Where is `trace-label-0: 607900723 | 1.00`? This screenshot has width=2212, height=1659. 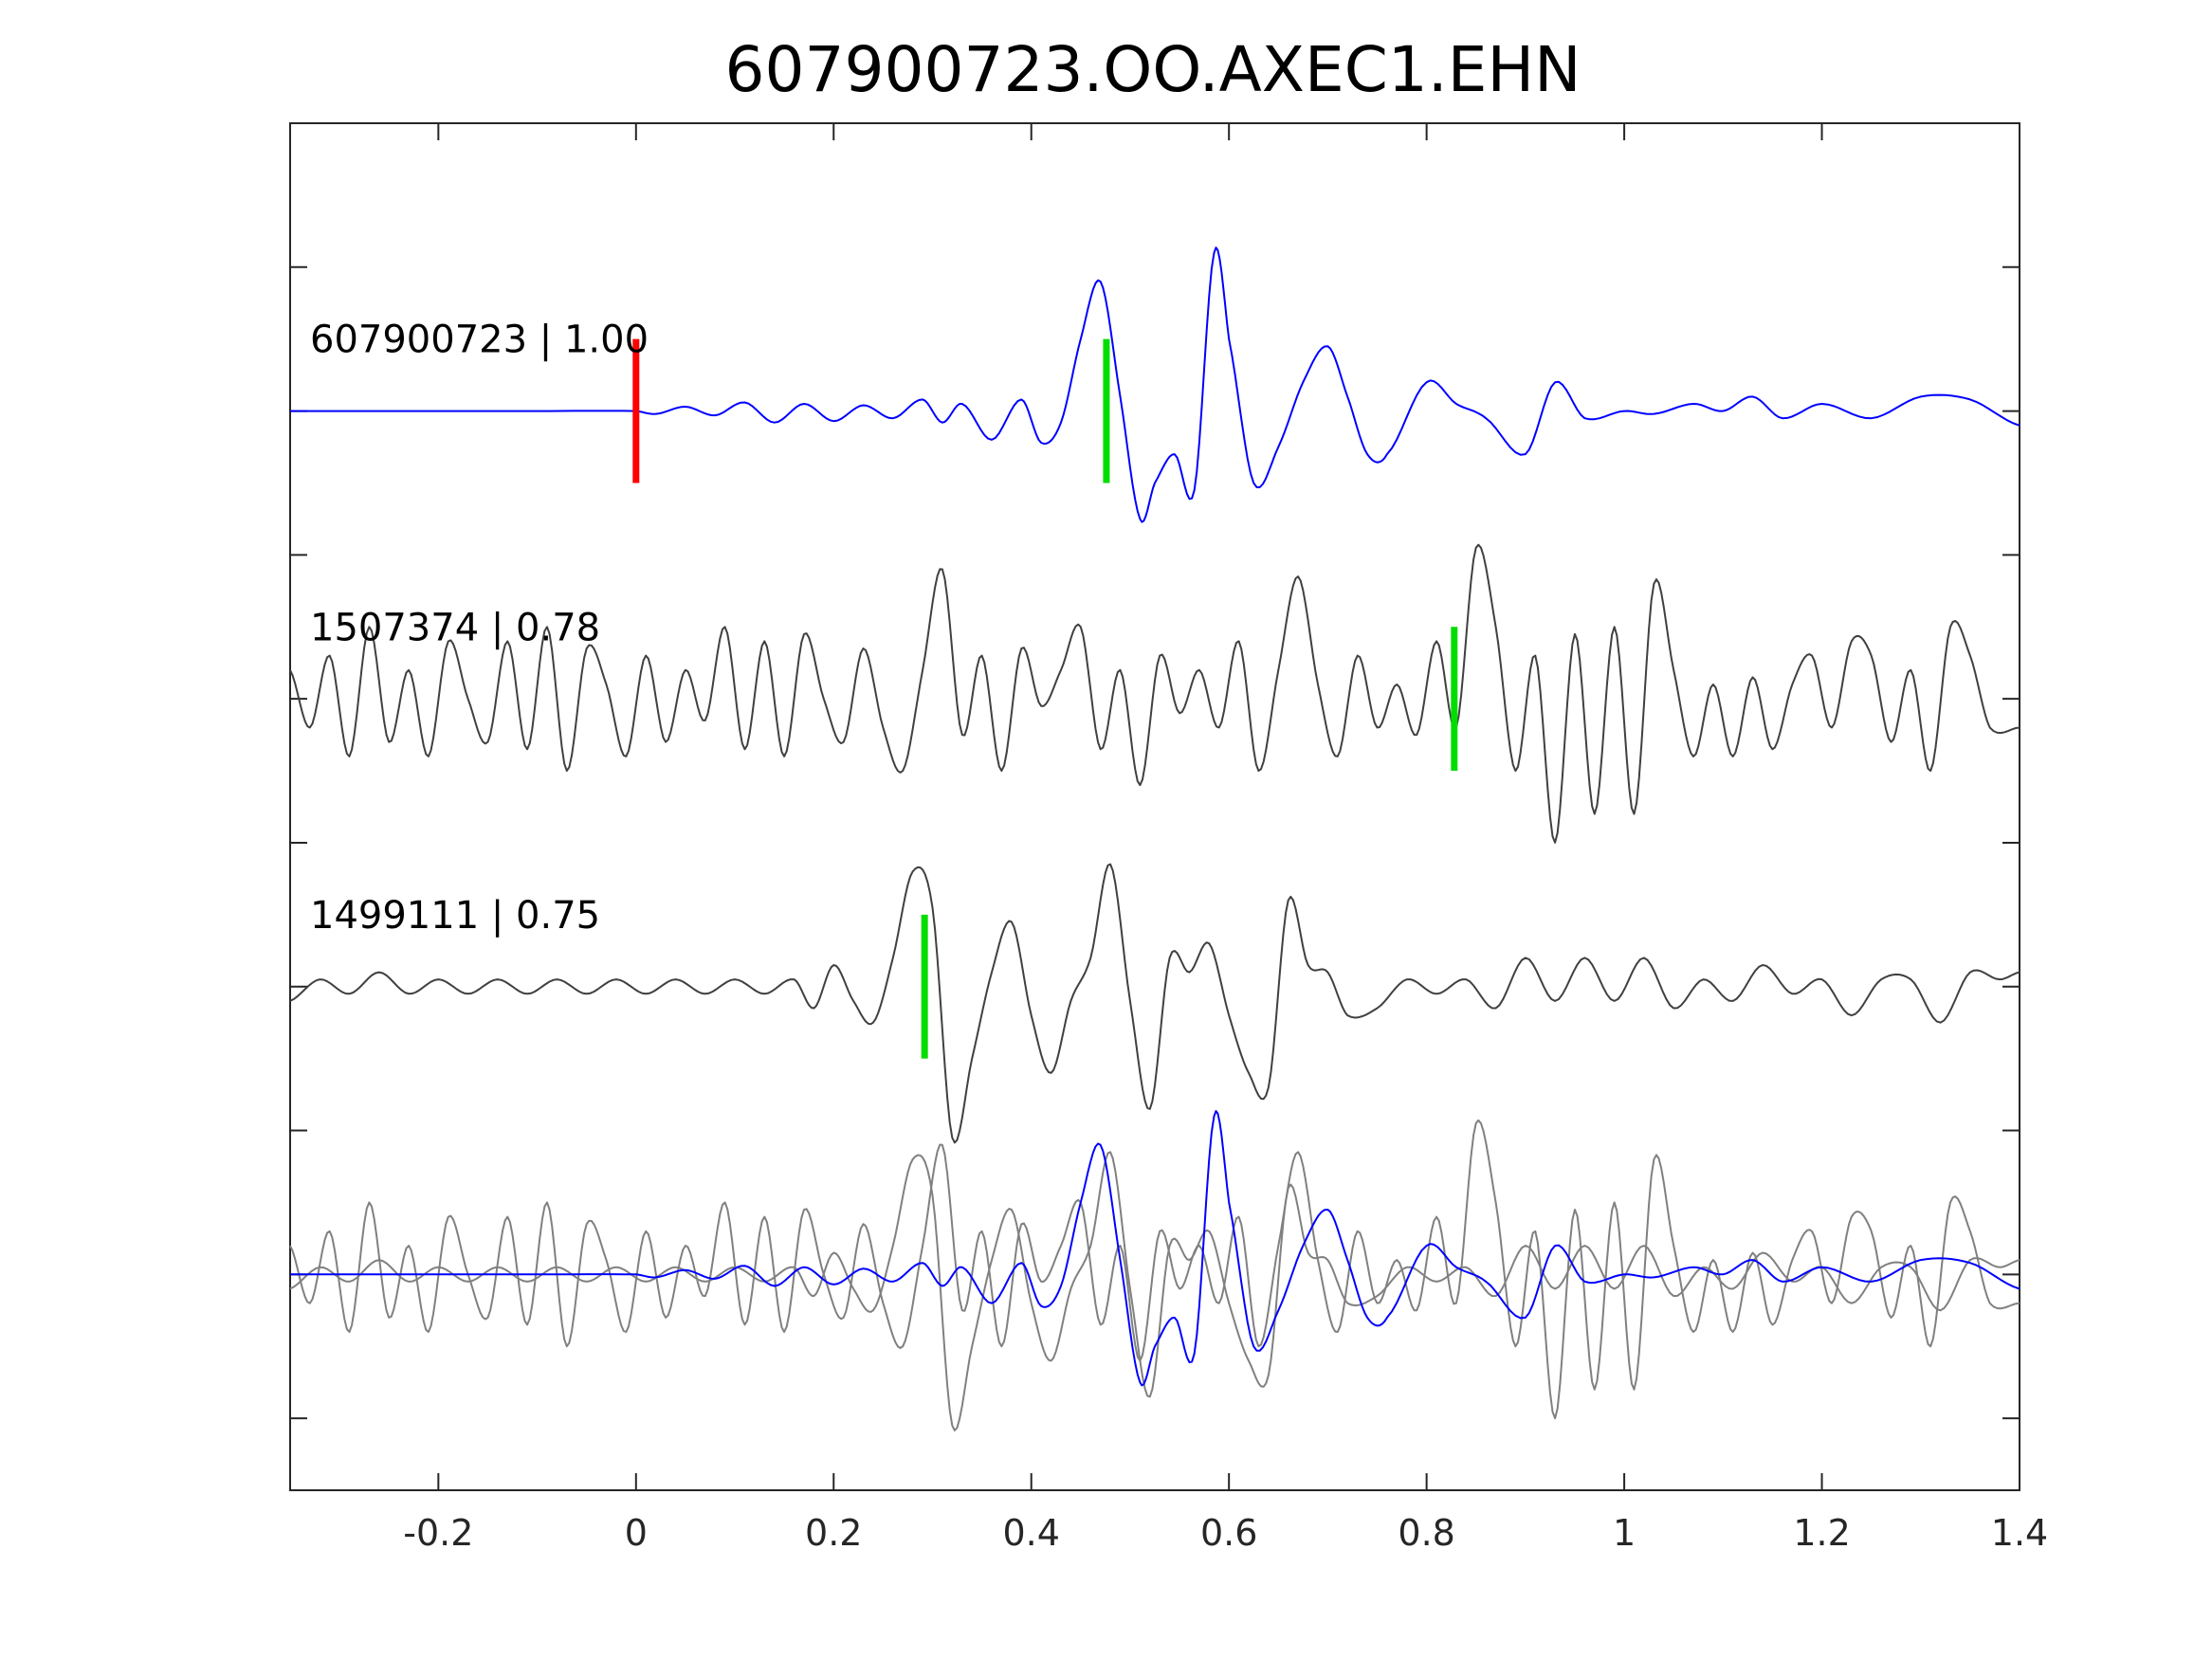 trace-label-0: 607900723 | 1.00 is located at coordinates (479, 340).